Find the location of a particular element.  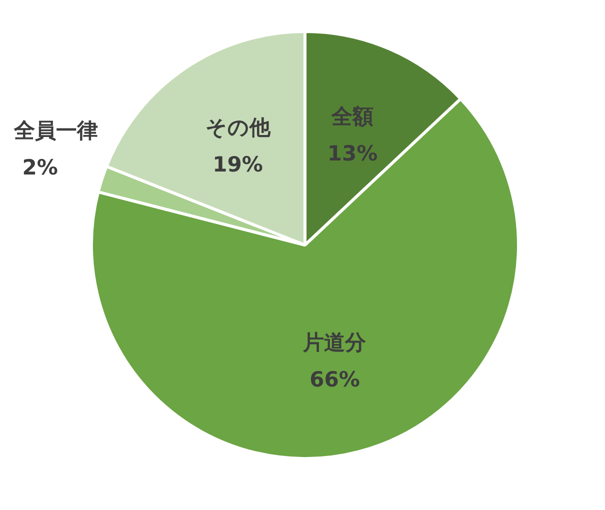

slice-label: 片道分 is located at coordinates (335, 342).